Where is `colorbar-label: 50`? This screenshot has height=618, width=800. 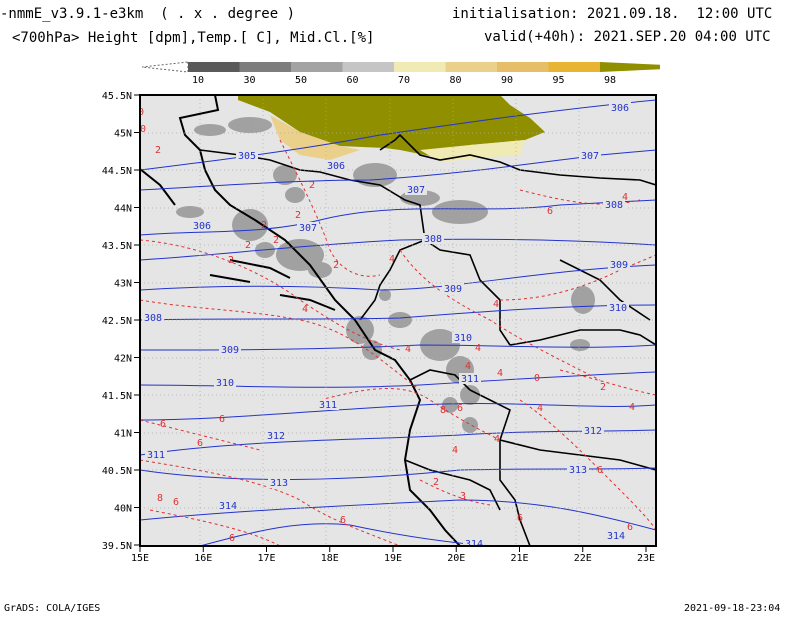
colorbar-label: 50 is located at coordinates (301, 80).